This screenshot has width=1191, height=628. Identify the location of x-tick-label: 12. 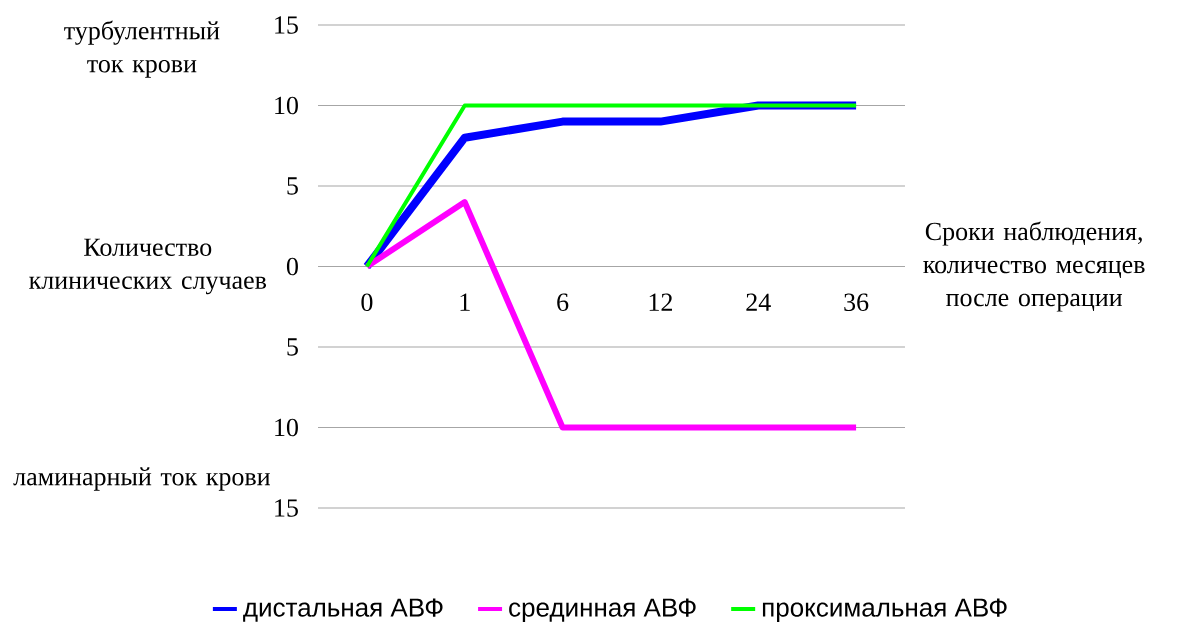
(660, 302).